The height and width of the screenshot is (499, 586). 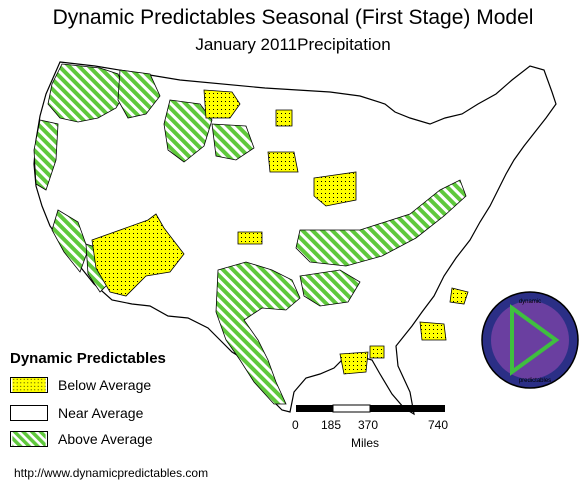 What do you see at coordinates (530, 340) in the screenshot?
I see `dynamic-predictables-logo: dynamic predictables` at bounding box center [530, 340].